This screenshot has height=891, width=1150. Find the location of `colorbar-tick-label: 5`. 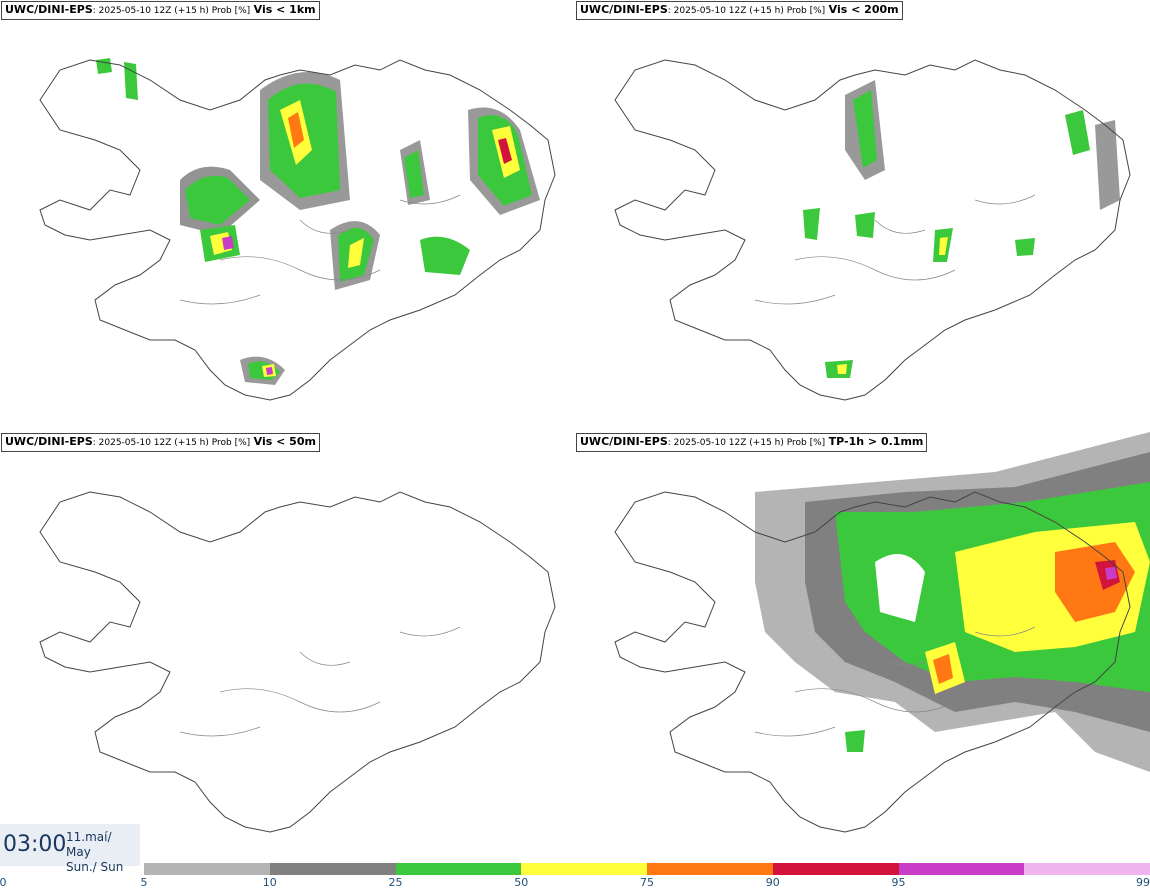

colorbar-tick-label: 5 is located at coordinates (144, 882).